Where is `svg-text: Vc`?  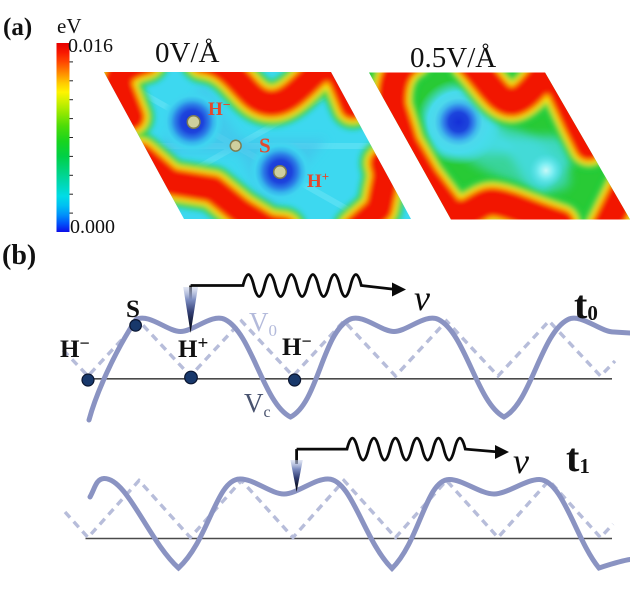 svg-text: Vc is located at coordinates (257, 404).